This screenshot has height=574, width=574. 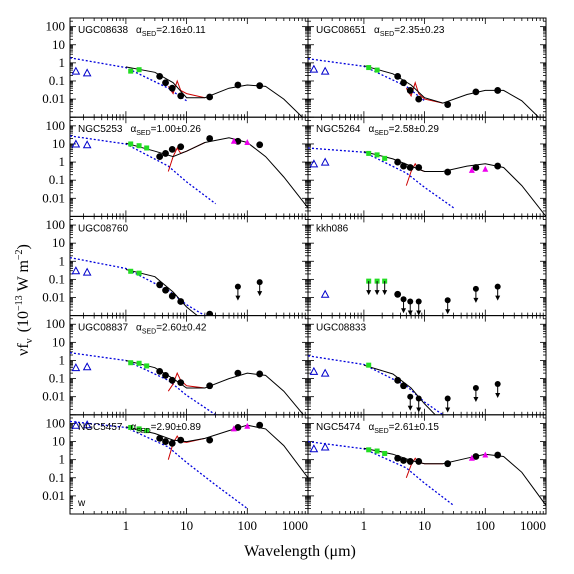 I want to click on panel-label: NGC5457 αSED=2.90±0.89, so click(x=139, y=428).